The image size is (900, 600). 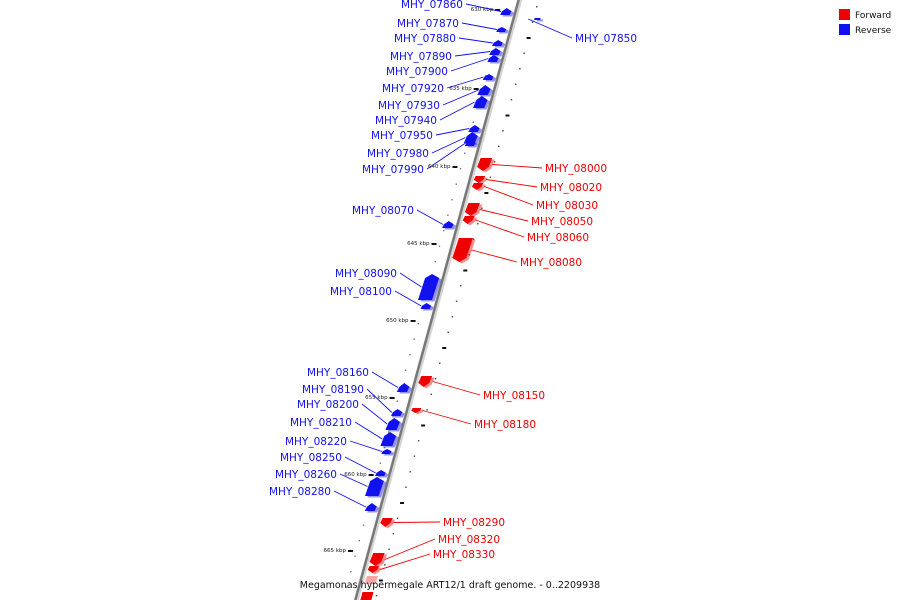 What do you see at coordinates (432, 5) in the screenshot?
I see `gene-label: MHY_07860` at bounding box center [432, 5].